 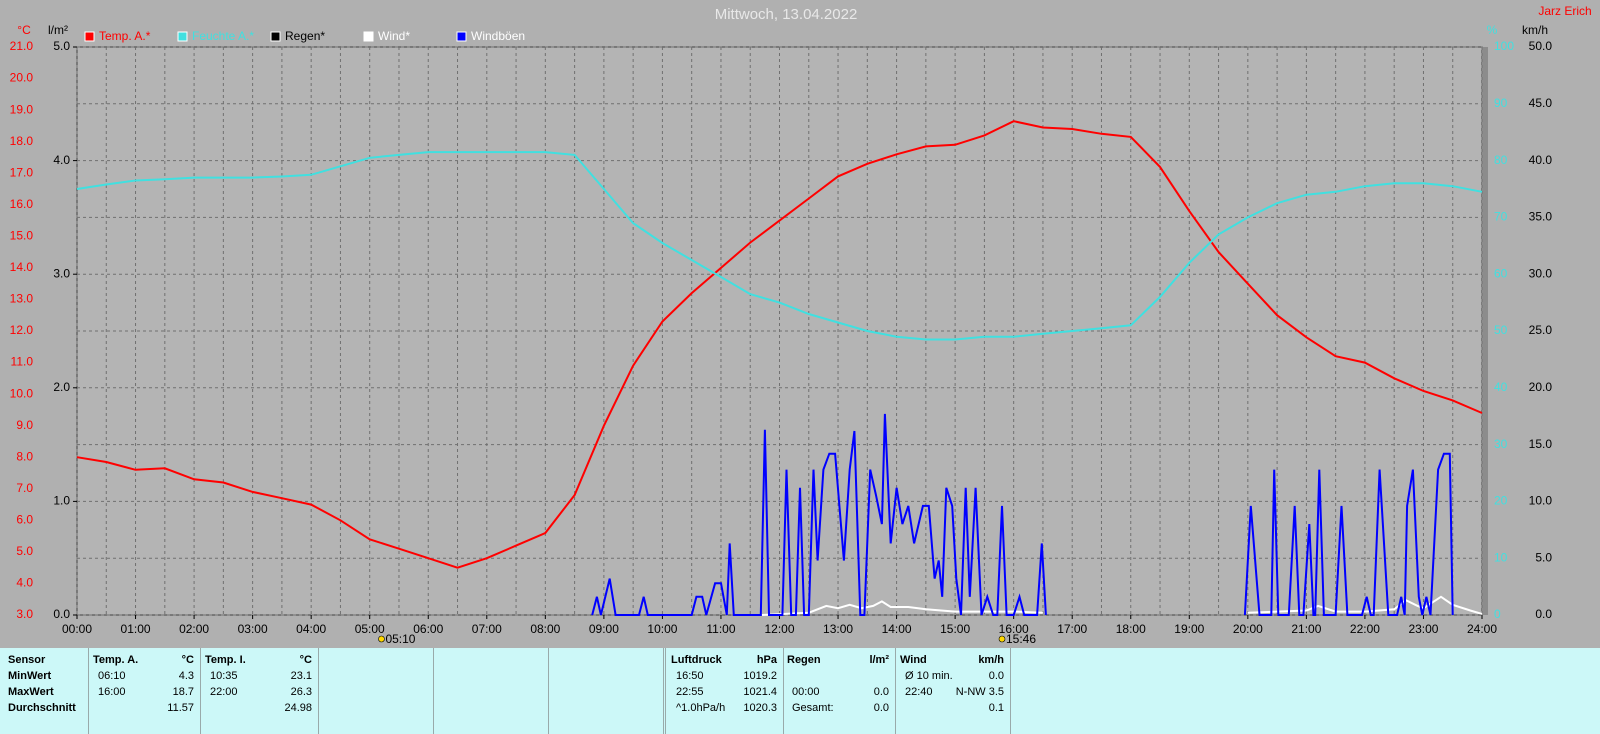 What do you see at coordinates (696, 660) in the screenshot?
I see `column-title: Luftdruck` at bounding box center [696, 660].